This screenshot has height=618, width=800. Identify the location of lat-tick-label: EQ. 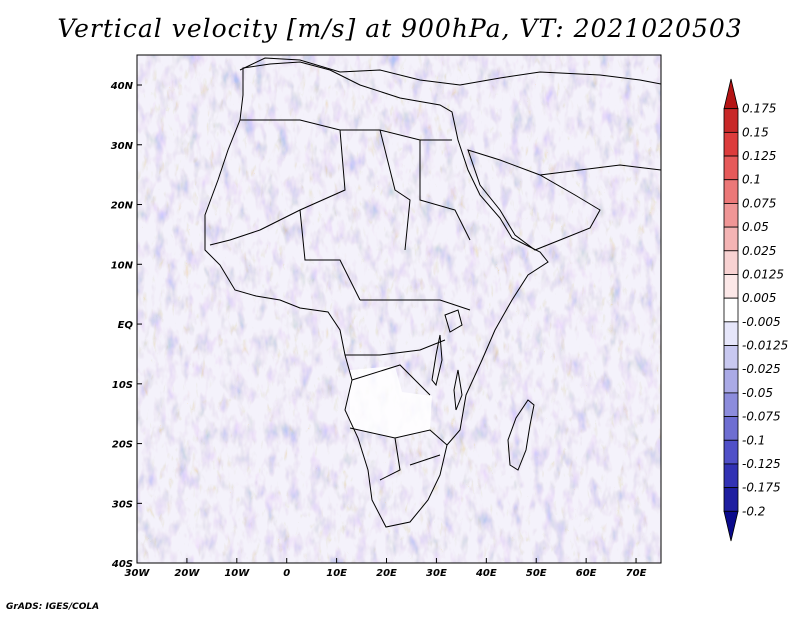
(126, 325).